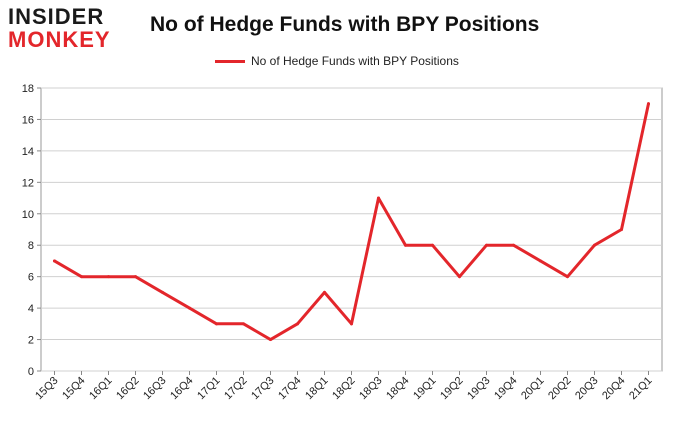 Image resolution: width=678 pixels, height=431 pixels. I want to click on x-tick-label: 19Q3, so click(479, 389).